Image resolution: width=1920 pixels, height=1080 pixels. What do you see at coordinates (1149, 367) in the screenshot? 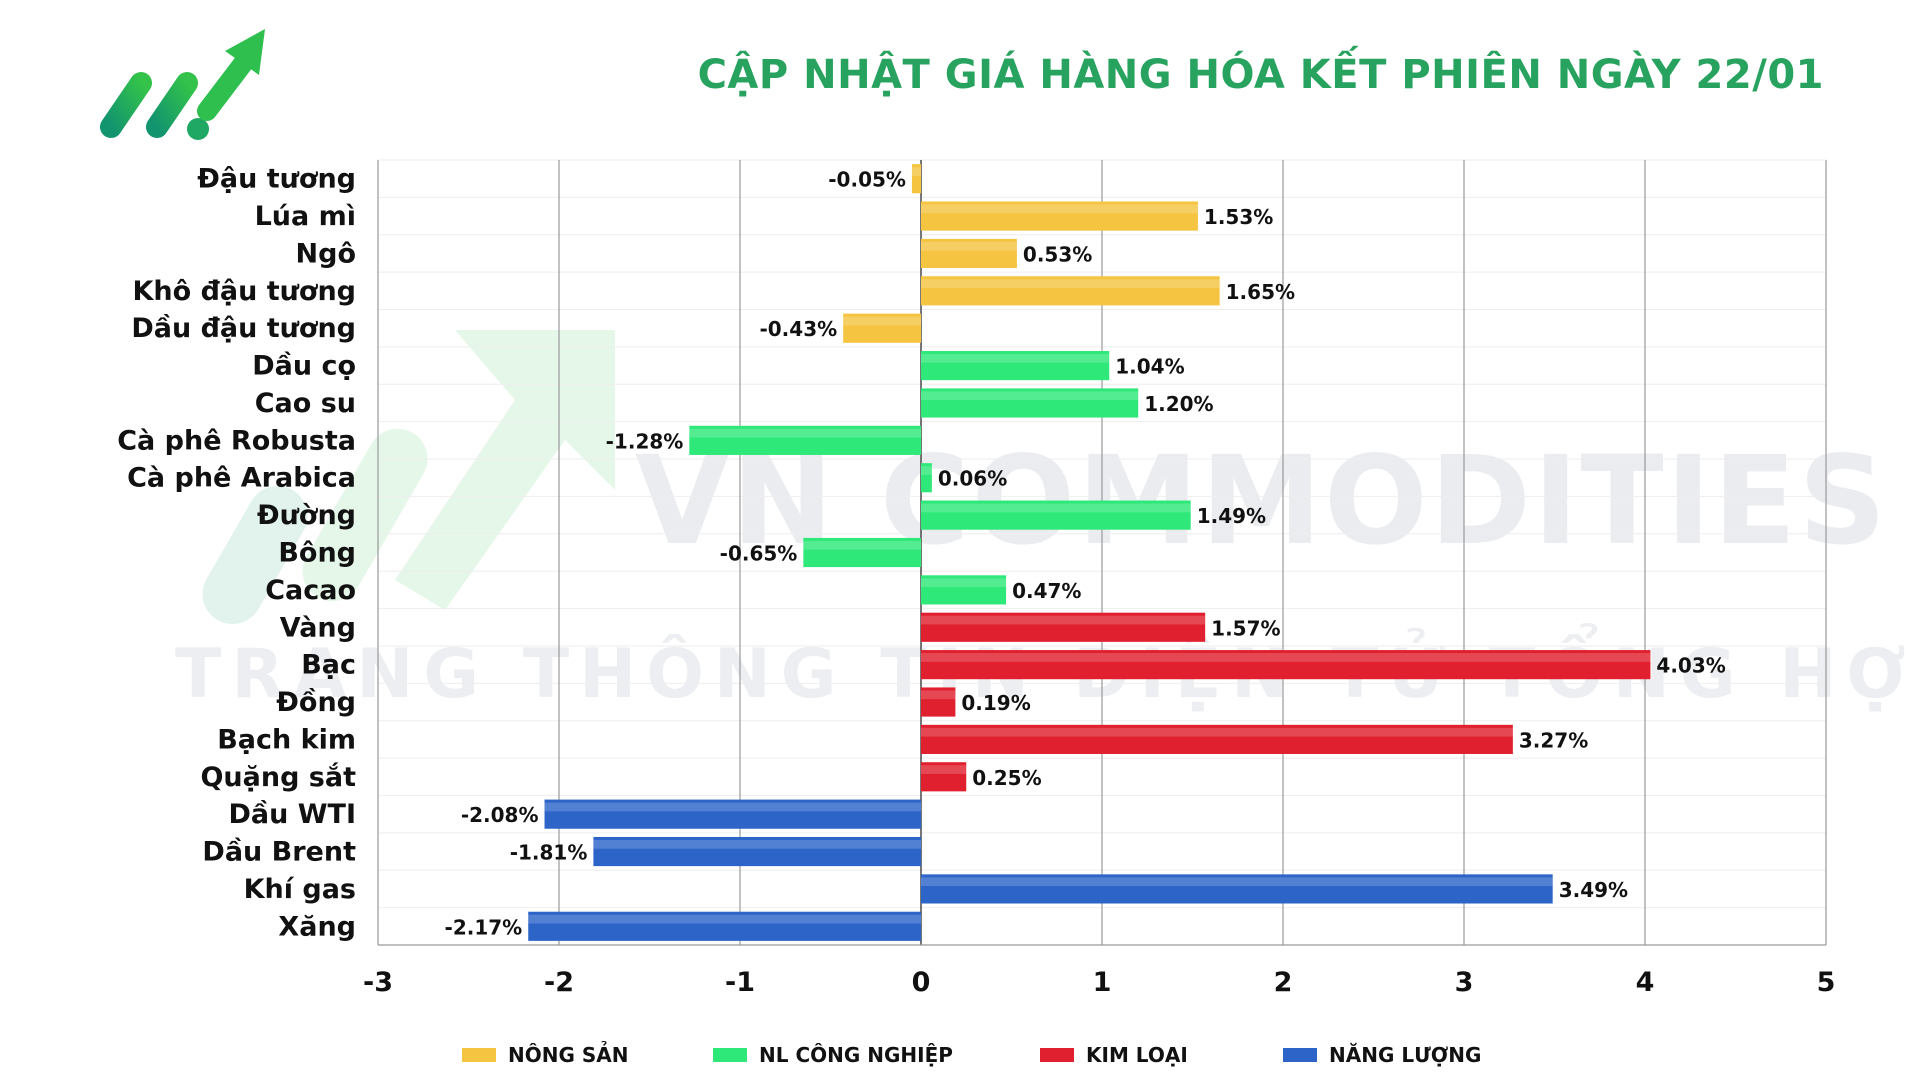
I see `value-label: 1.04%` at bounding box center [1149, 367].